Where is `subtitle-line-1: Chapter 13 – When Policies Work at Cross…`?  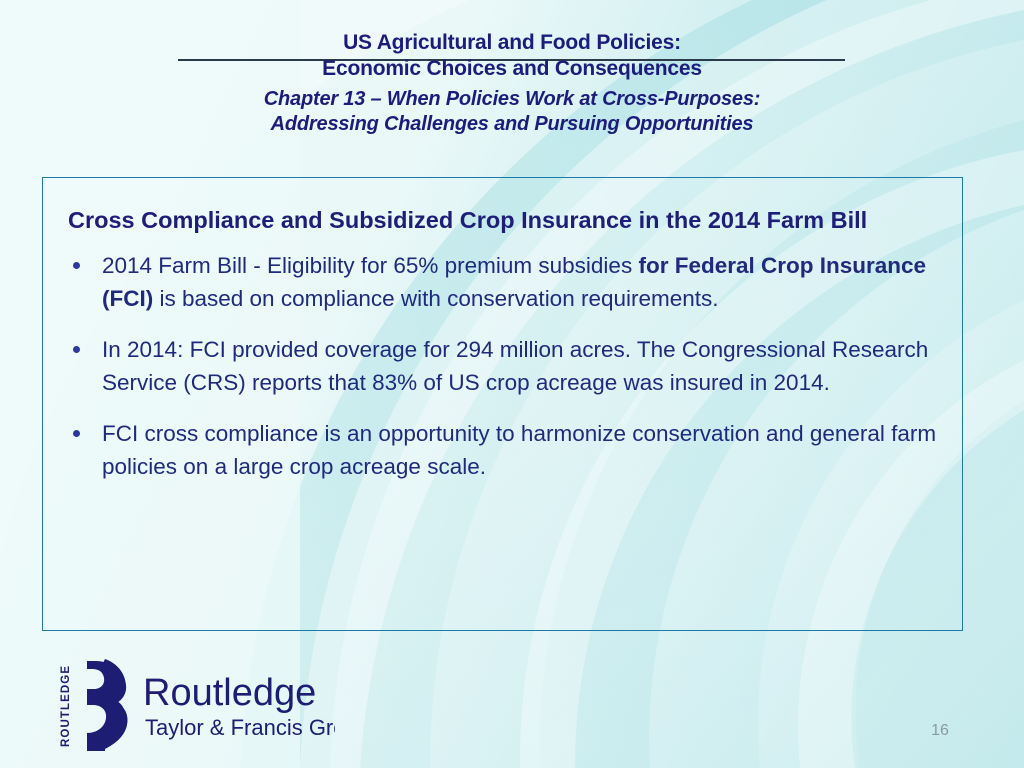 subtitle-line-1: Chapter 13 – When Policies Work at Cross… is located at coordinates (512, 99).